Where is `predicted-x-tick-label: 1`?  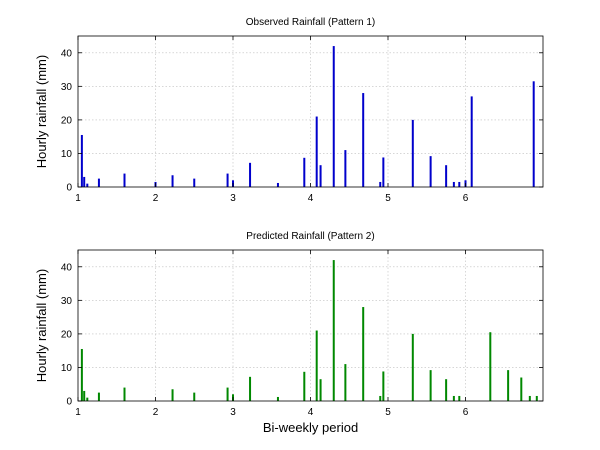 predicted-x-tick-label: 1 is located at coordinates (78, 412).